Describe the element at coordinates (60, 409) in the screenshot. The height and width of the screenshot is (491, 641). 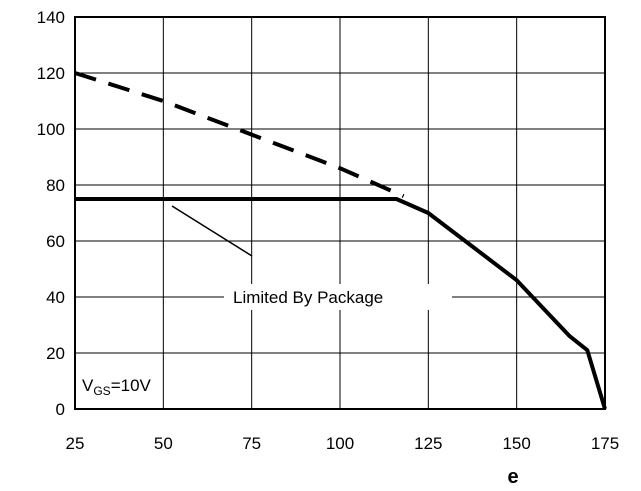
I see `y-tick-label: 0` at that location.